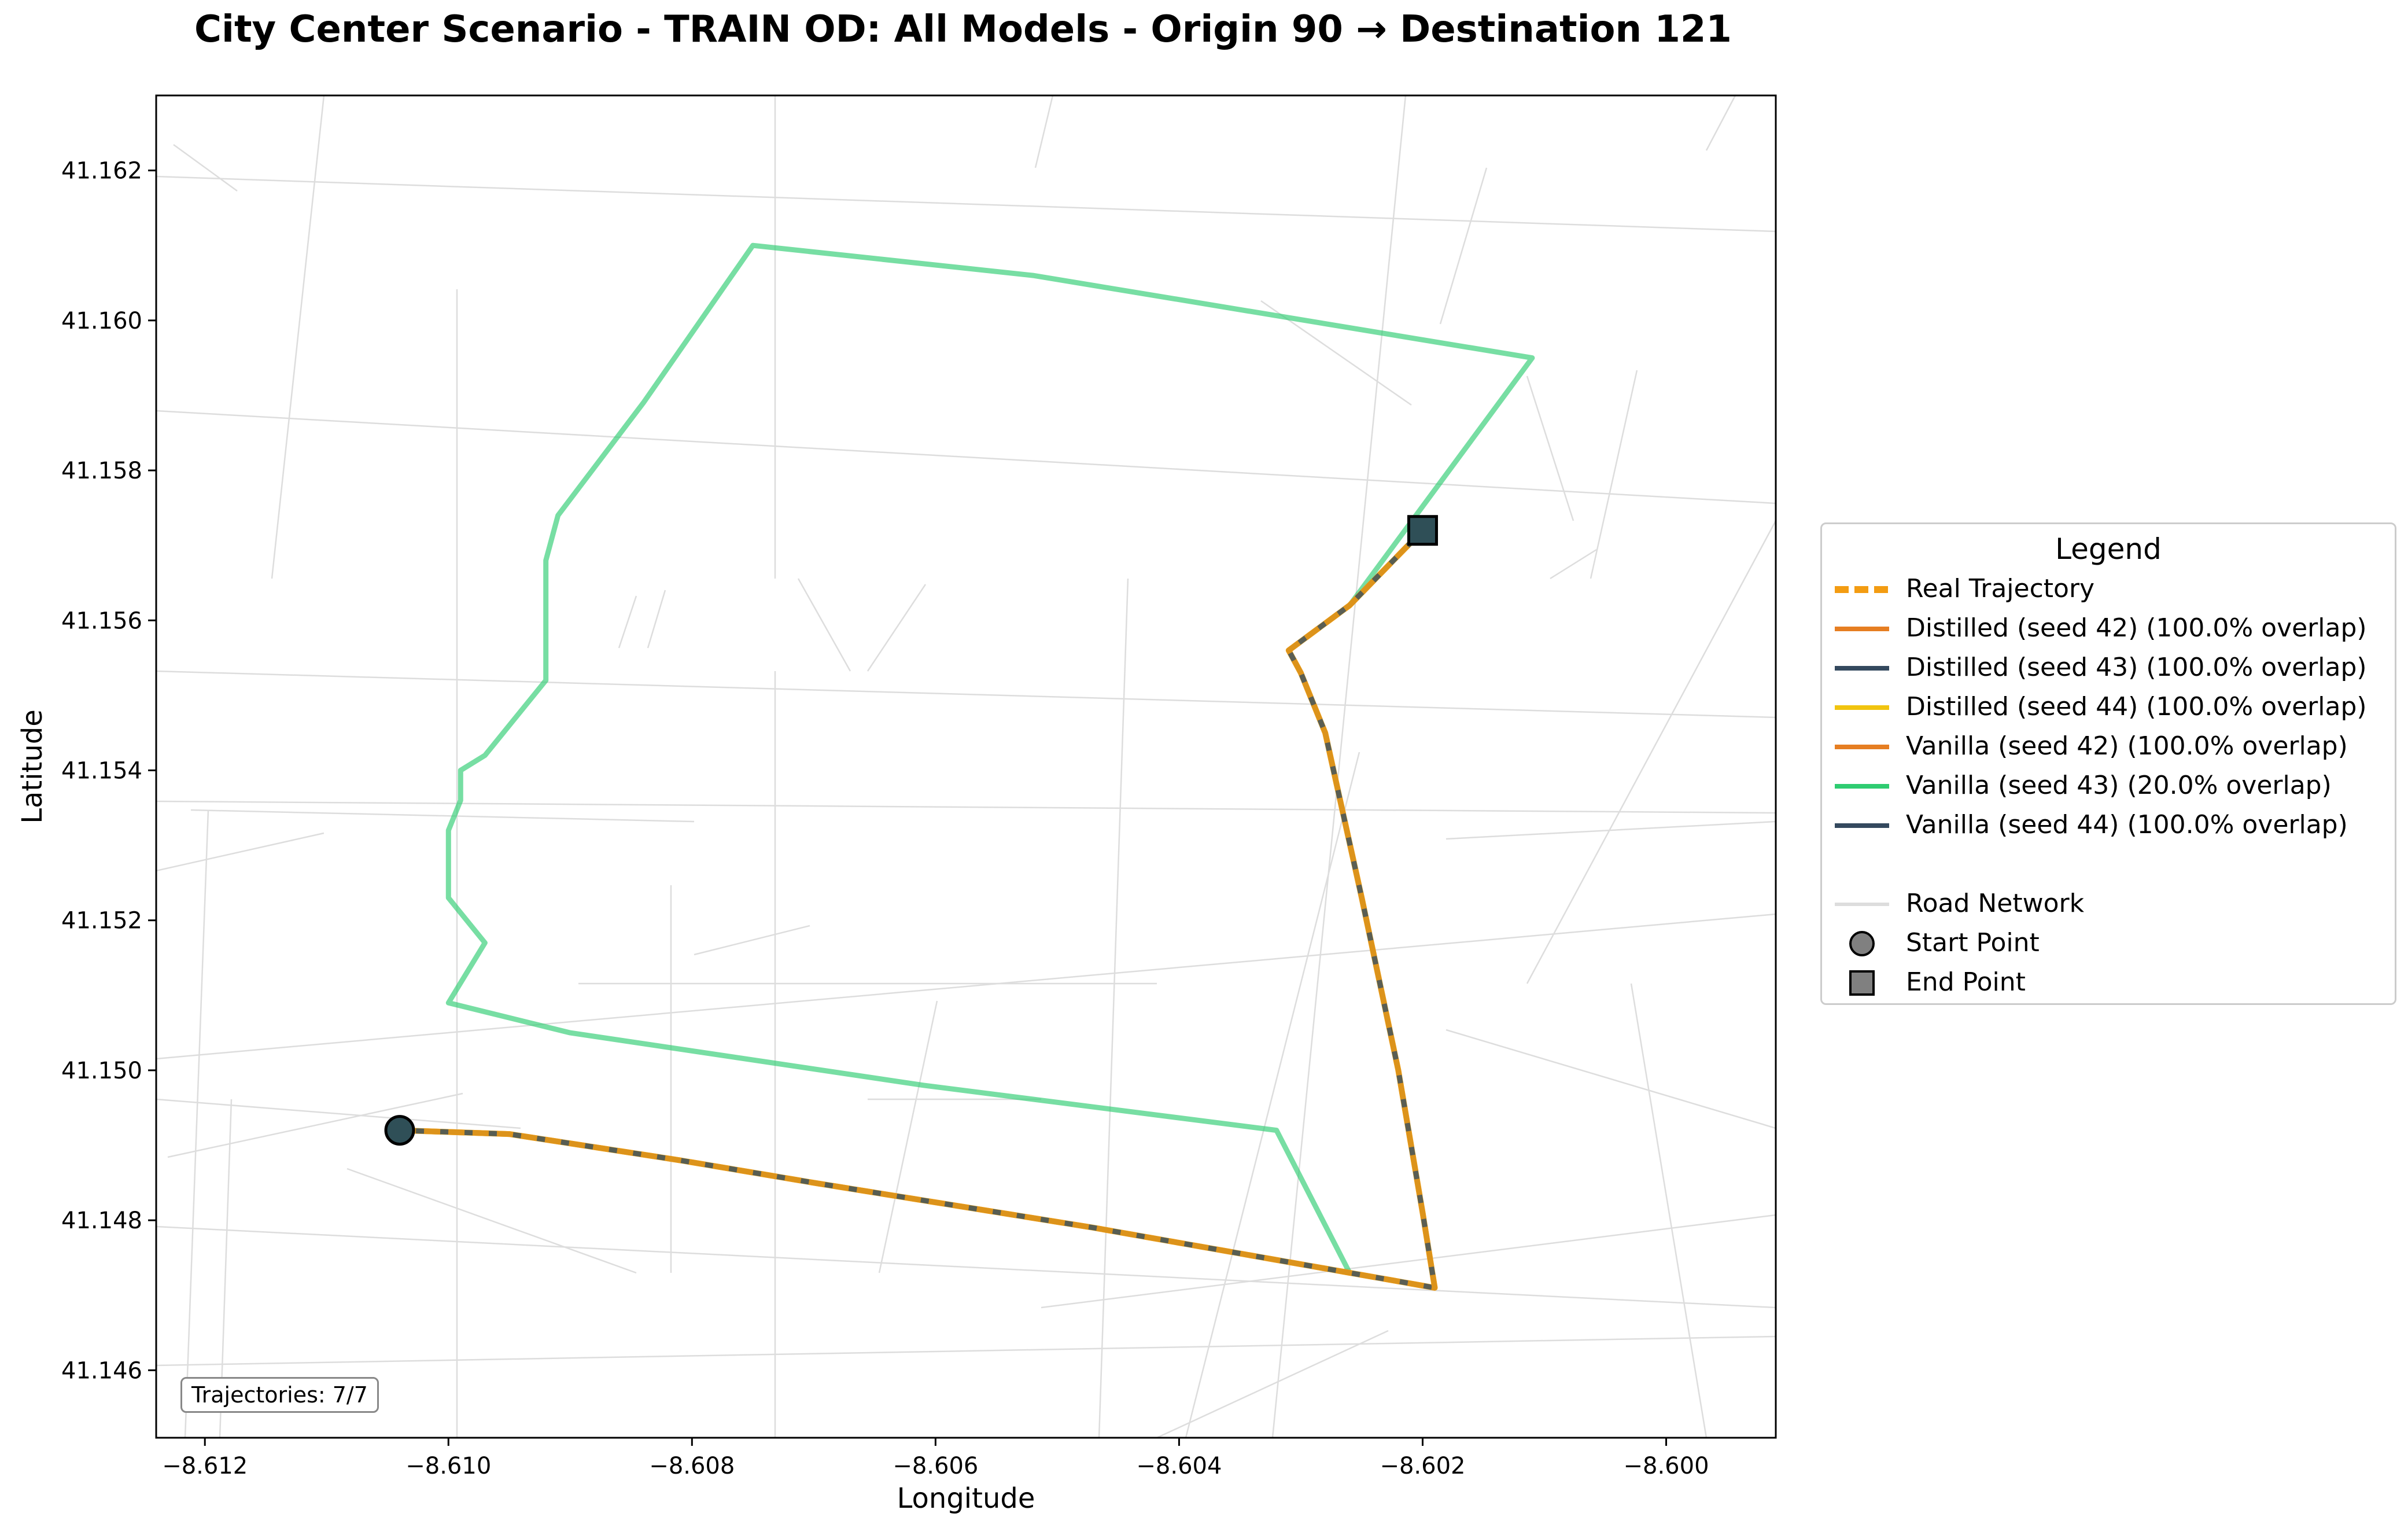 The height and width of the screenshot is (1528, 2408). What do you see at coordinates (101, 321) in the screenshot?
I see `y-tick-label: 41.160` at bounding box center [101, 321].